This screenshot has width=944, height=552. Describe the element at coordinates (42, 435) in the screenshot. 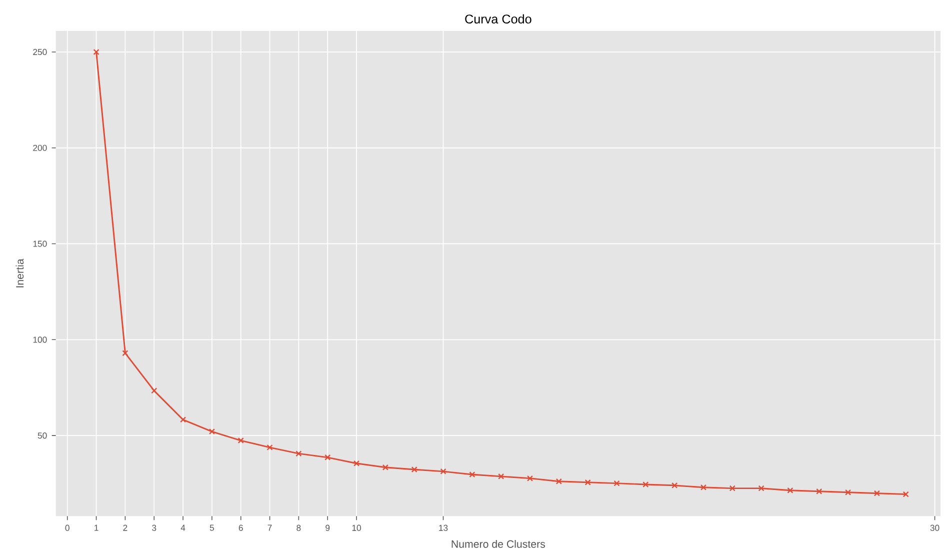

I see `y-tick-label: 50` at that location.